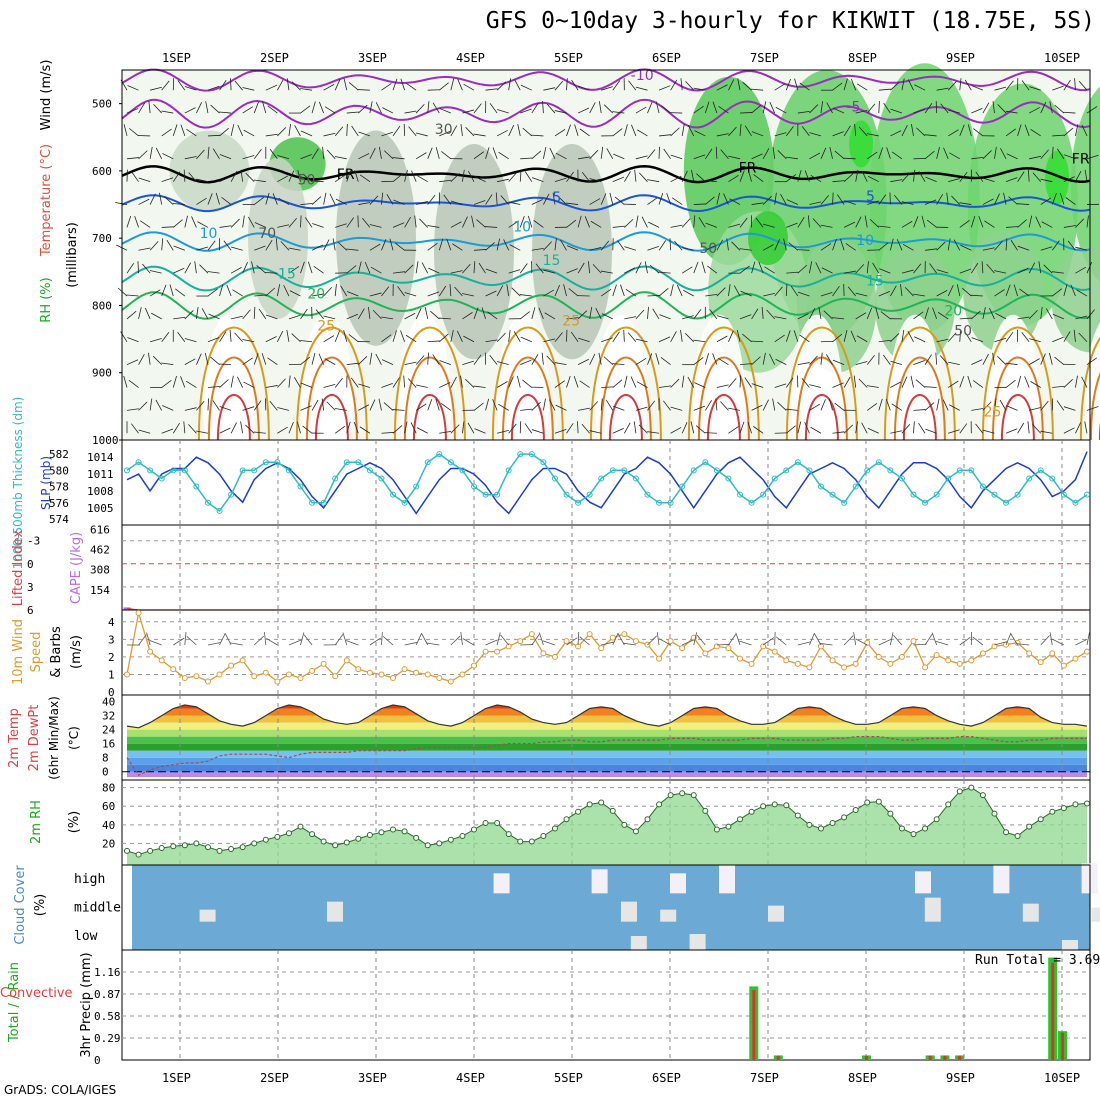 The image size is (1100, 1100). Describe the element at coordinates (100, 550) in the screenshot. I see `cape-tick: 462` at that location.